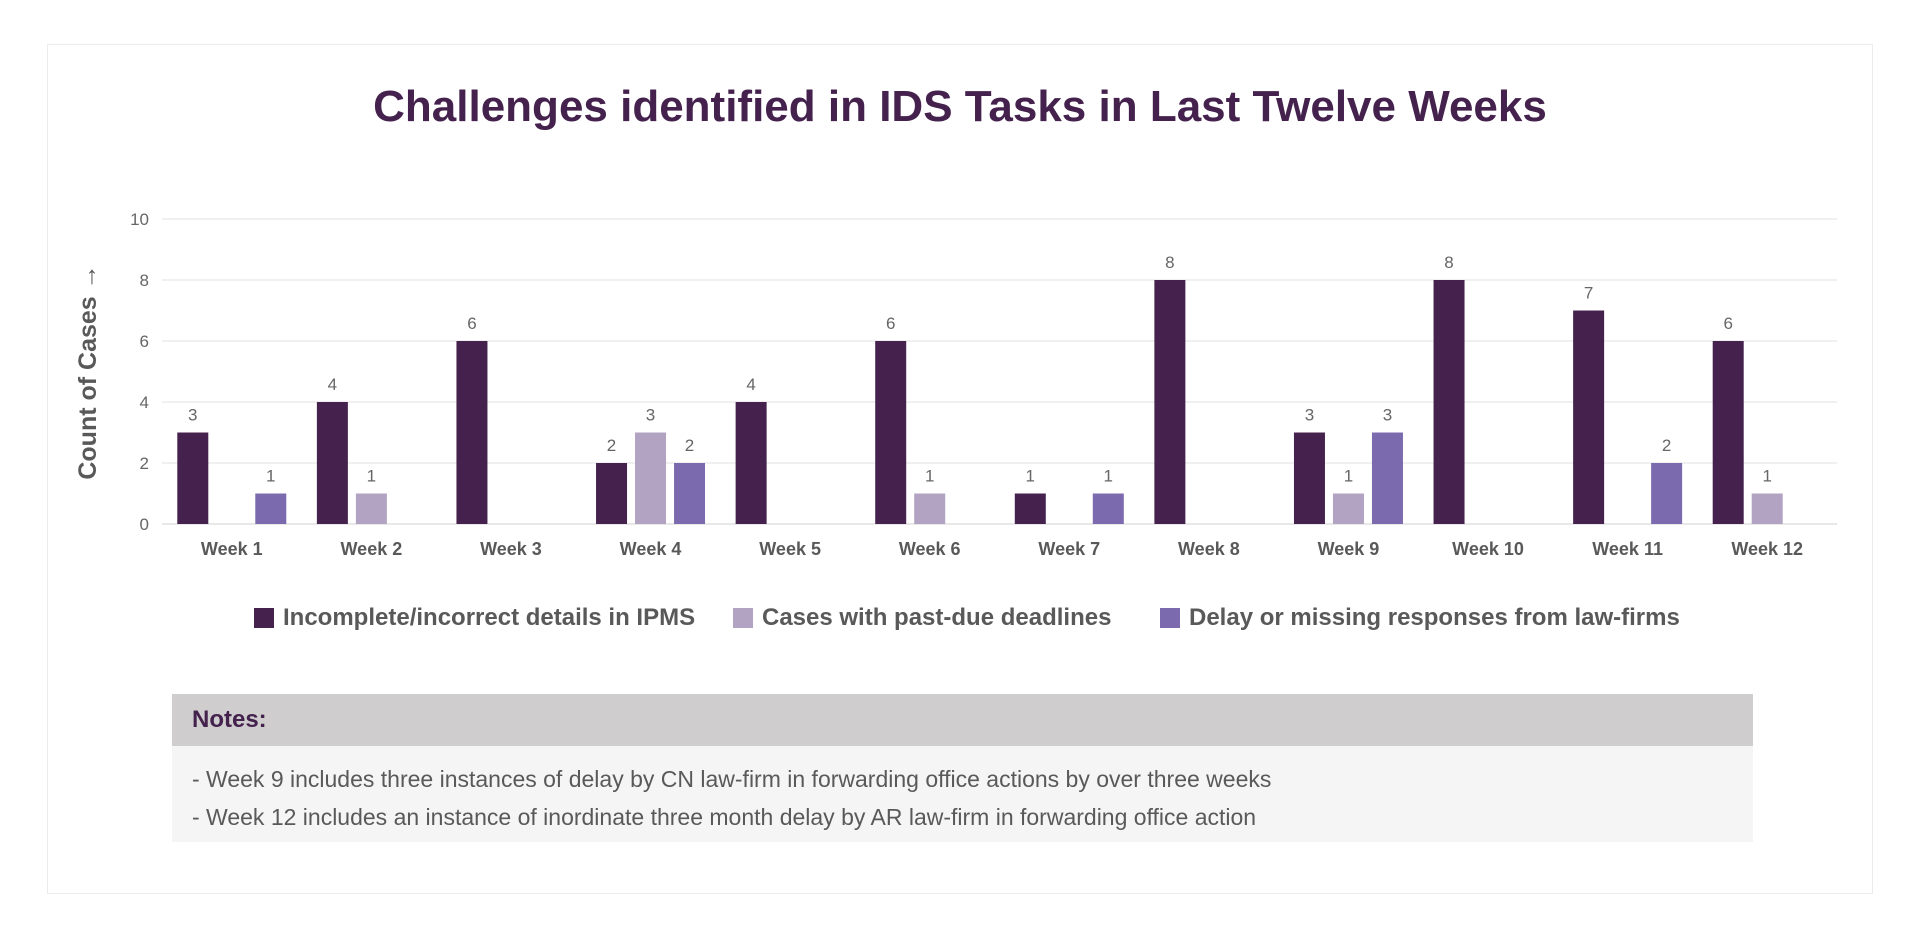 This screenshot has width=1920, height=935. What do you see at coordinates (930, 549) in the screenshot?
I see `x-tick-label: Week 6` at bounding box center [930, 549].